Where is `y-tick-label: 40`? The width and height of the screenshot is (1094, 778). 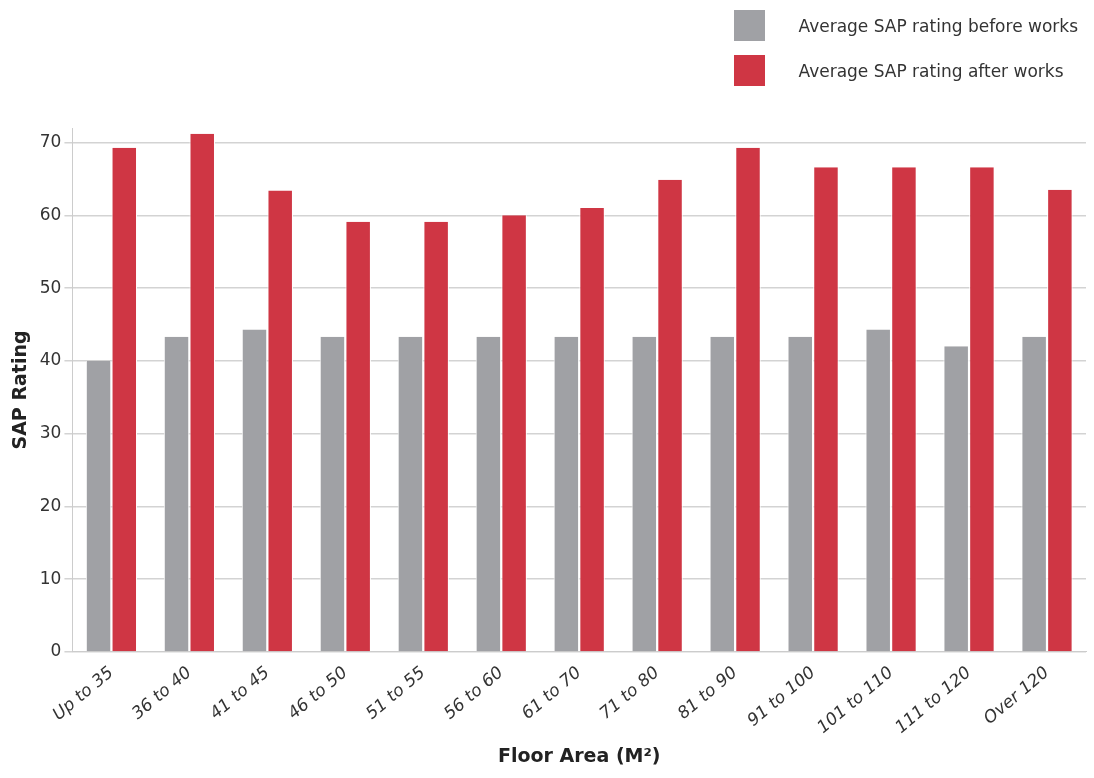 y-tick-label: 40 is located at coordinates (50, 359).